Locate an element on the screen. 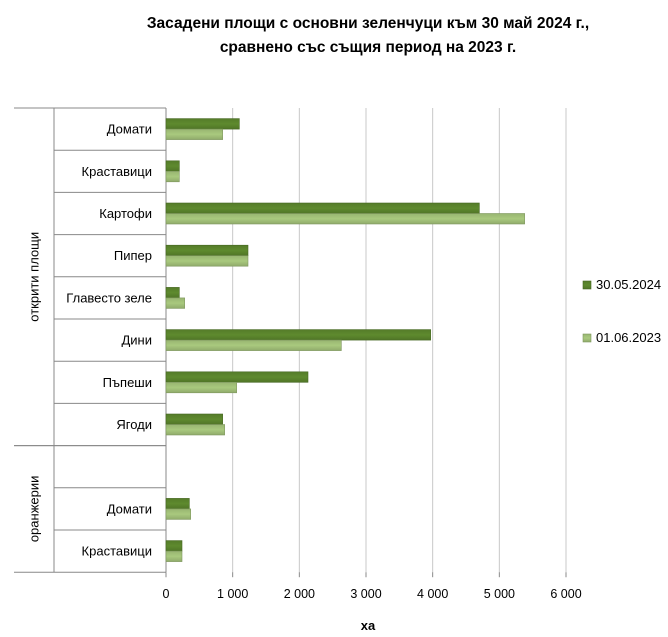 The height and width of the screenshot is (637, 668). x-axis-label: ха is located at coordinates (368, 625).